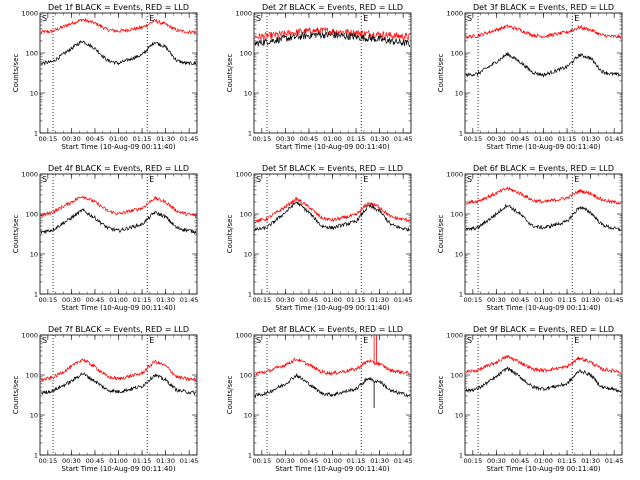 The image size is (640, 480). I want to click on chart-title: Det 9f BLACK = Events, RED = LLD, so click(543, 329).